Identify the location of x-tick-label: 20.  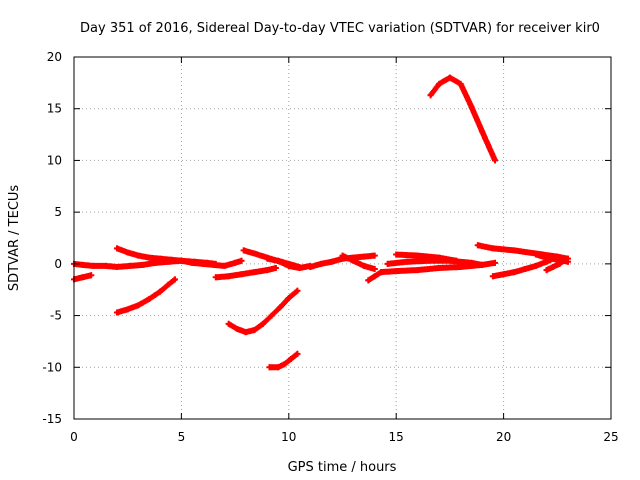
(503, 437).